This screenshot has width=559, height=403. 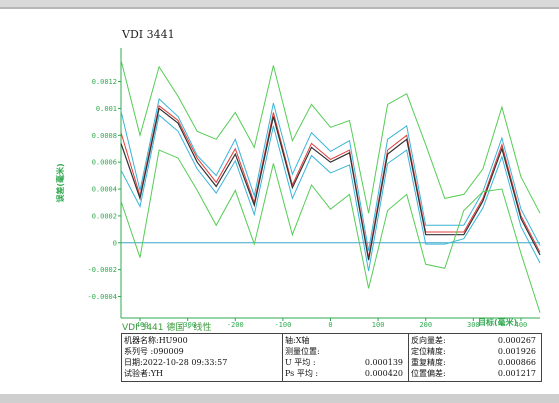 What do you see at coordinates (346, 340) in the screenshot?
I see `info-row: 轴:X轴` at bounding box center [346, 340].